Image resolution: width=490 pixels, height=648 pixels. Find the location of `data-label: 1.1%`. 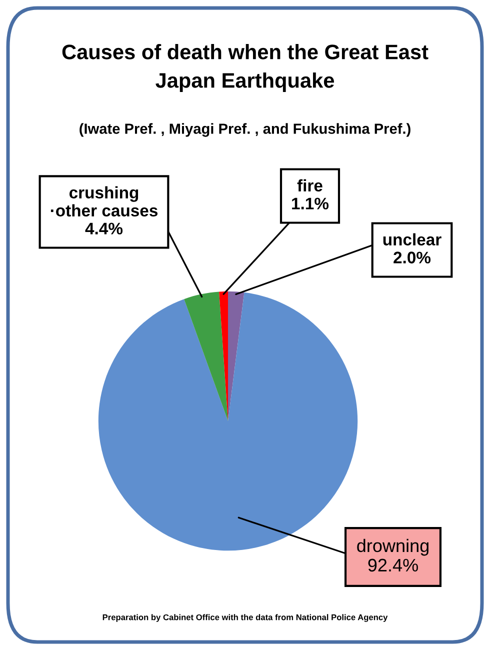

data-label: 1.1% is located at coordinates (310, 204).